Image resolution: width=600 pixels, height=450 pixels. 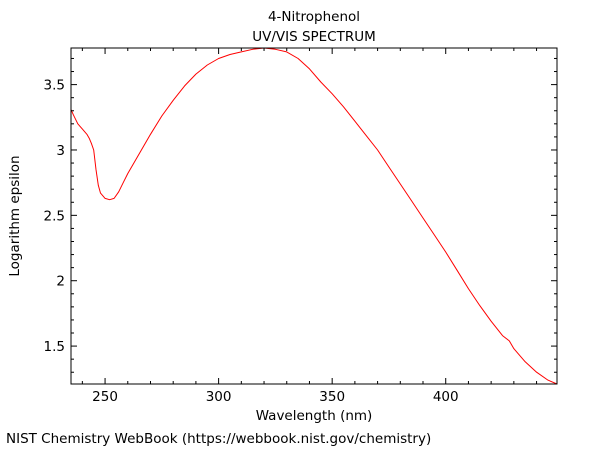 What do you see at coordinates (314, 37) in the screenshot?
I see `chart-subtitle: UV/VIS SPECTRUM` at bounding box center [314, 37].